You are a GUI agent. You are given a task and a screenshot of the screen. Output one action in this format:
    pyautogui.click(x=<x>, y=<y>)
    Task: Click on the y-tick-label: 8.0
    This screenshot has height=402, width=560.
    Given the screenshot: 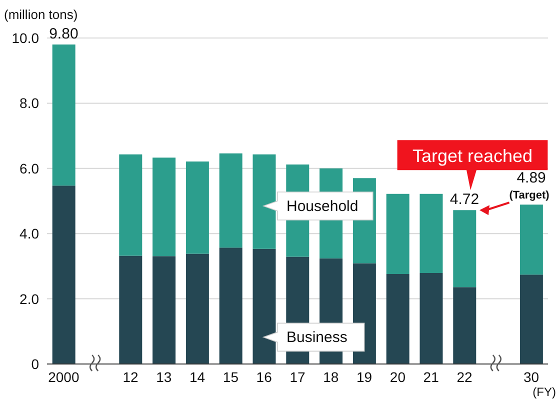 What is the action you would take?
    pyautogui.click(x=30, y=103)
    